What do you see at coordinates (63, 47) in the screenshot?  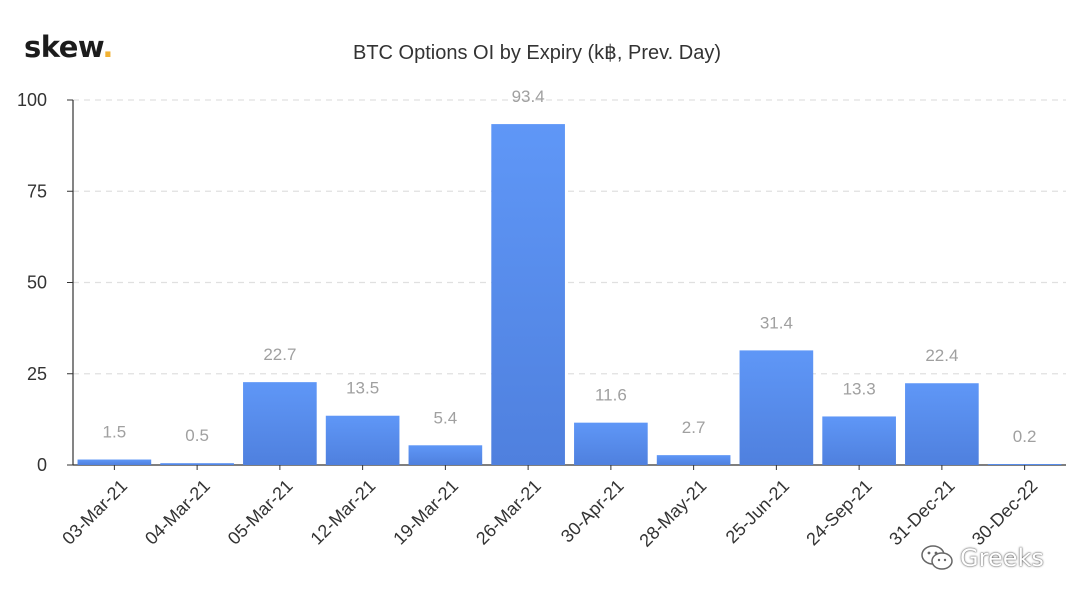 I see `logo-text: skew` at bounding box center [63, 47].